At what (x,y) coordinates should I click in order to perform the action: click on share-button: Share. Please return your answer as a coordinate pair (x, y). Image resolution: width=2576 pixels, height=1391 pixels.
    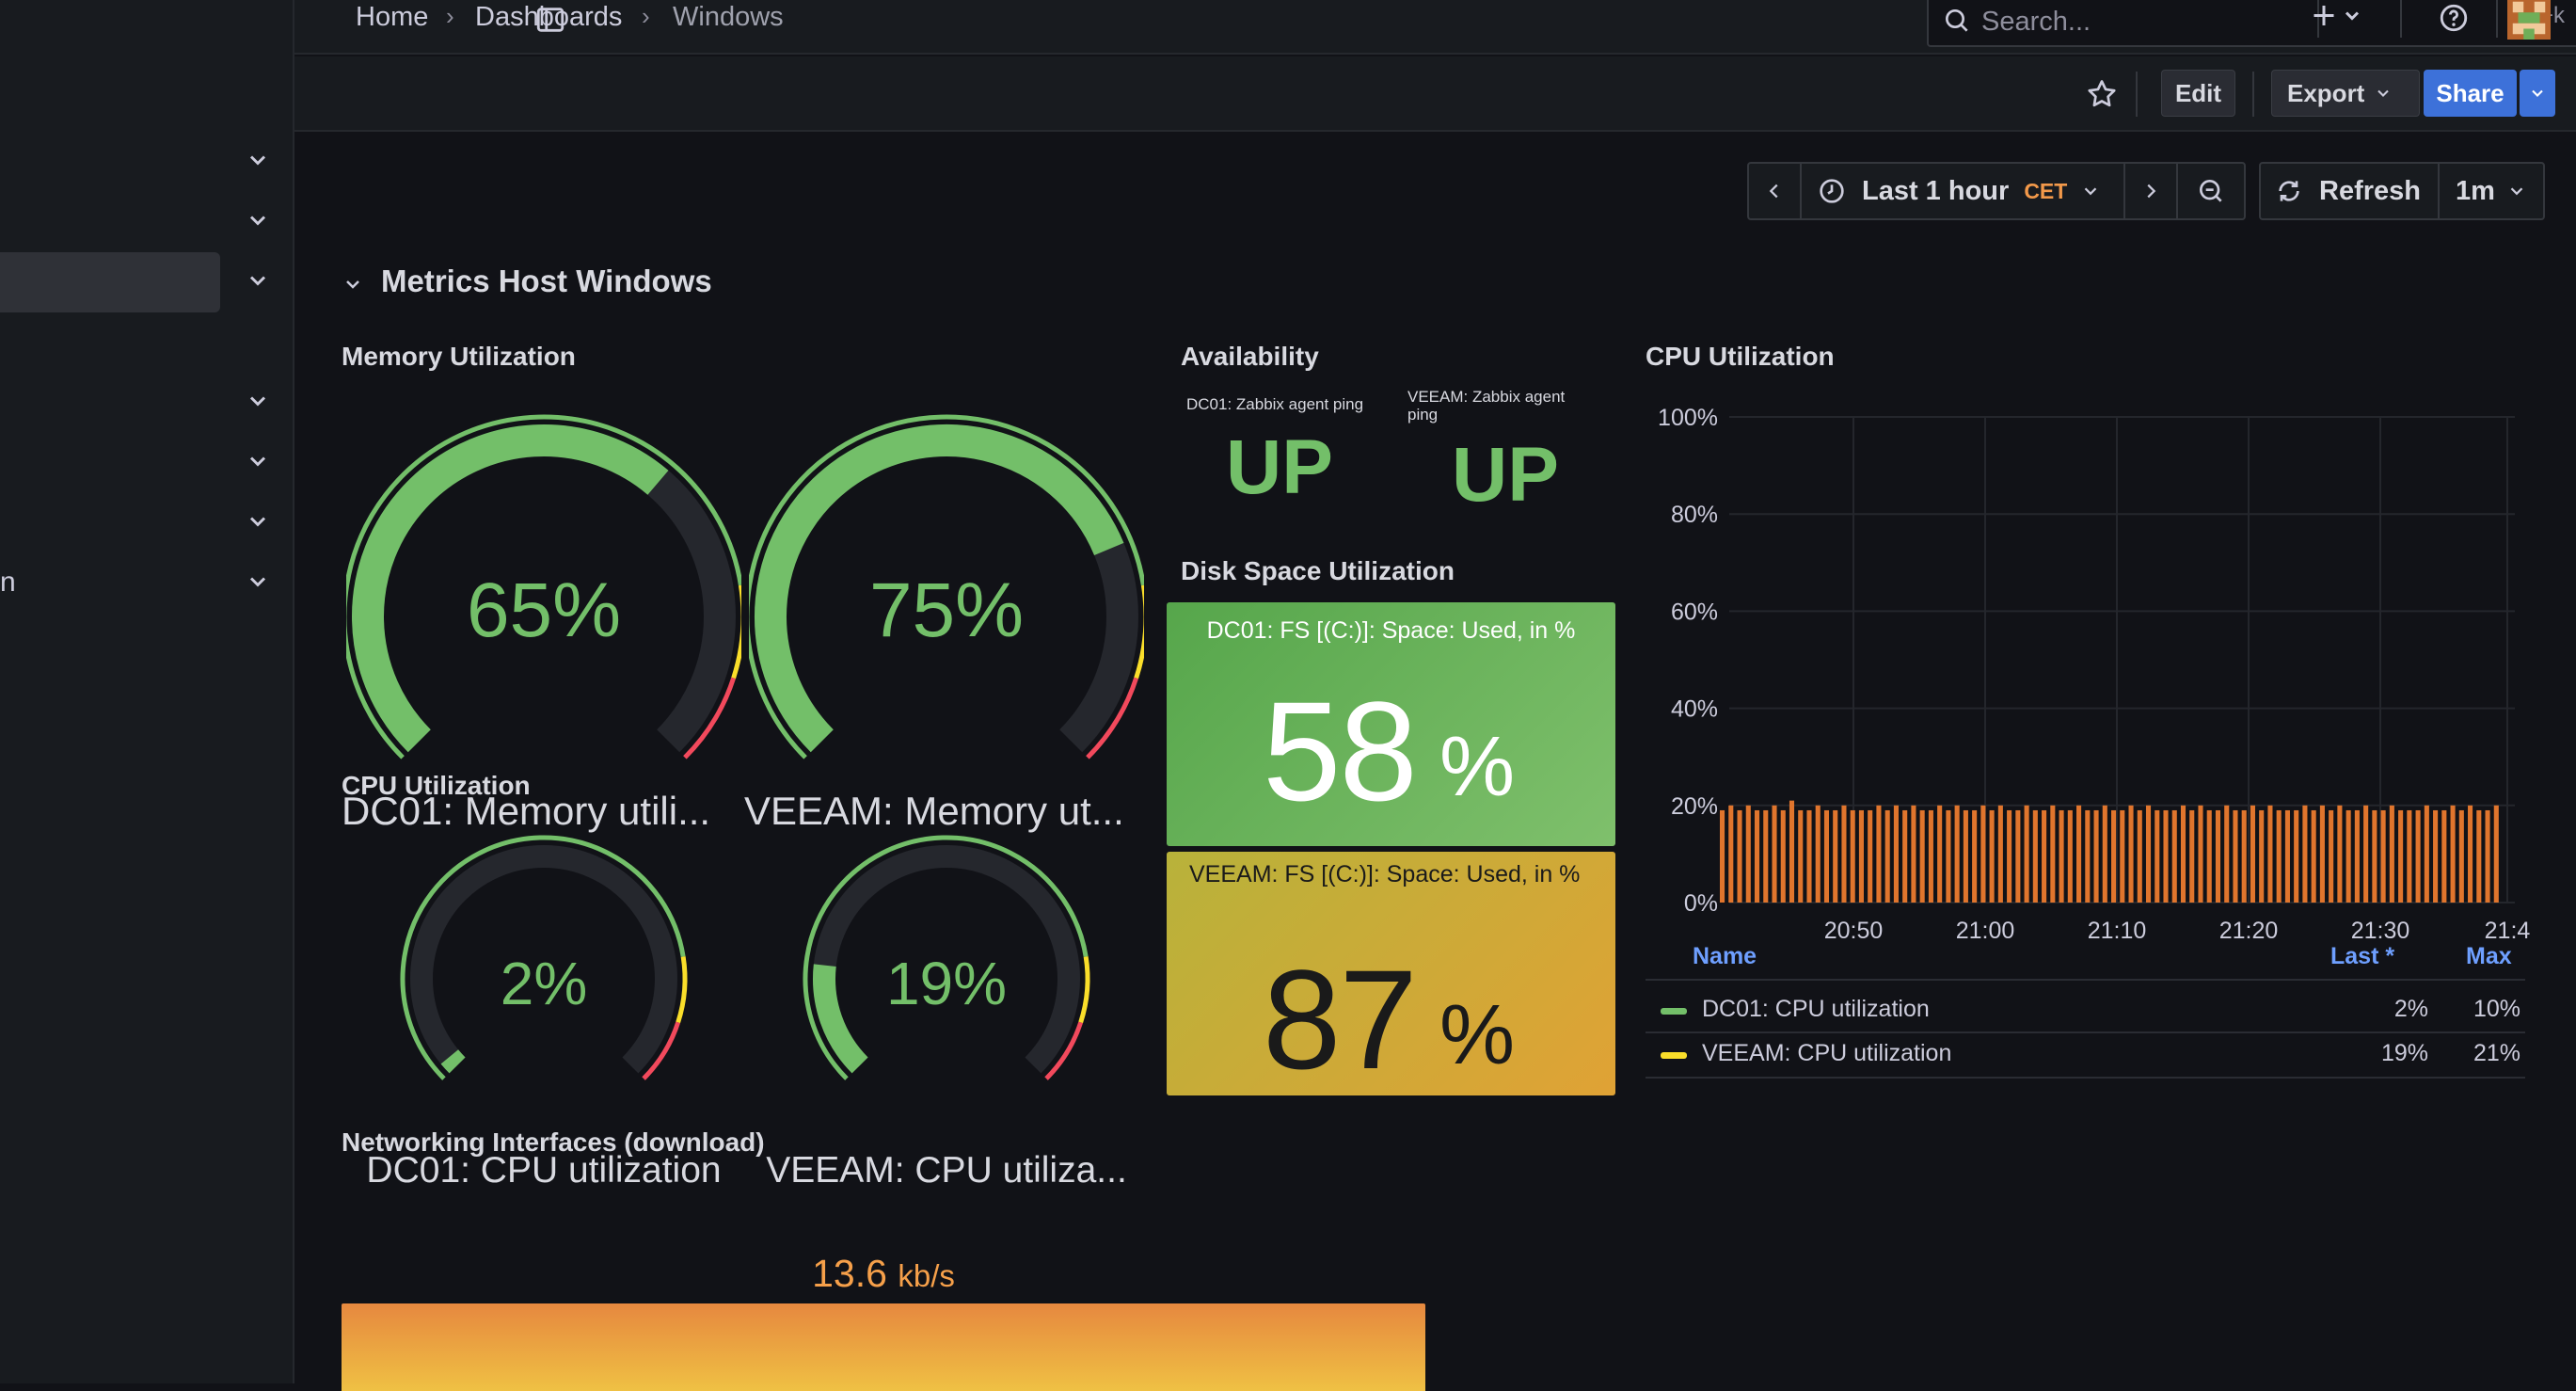
    Looking at the image, I should click on (2470, 93).